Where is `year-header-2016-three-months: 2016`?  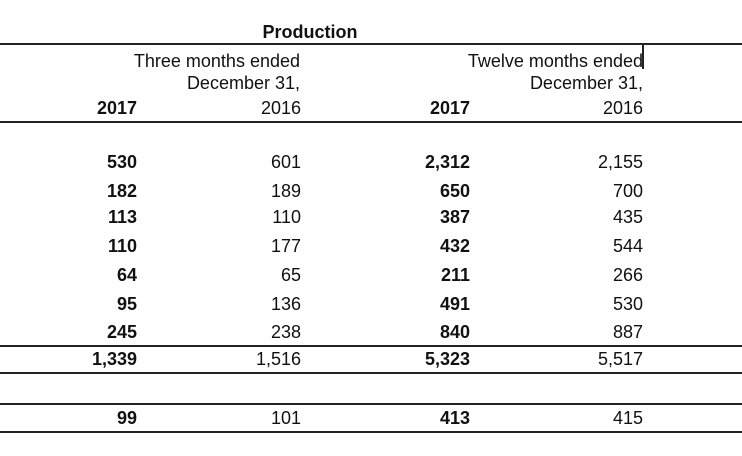
year-header-2016-three-months: 2016 is located at coordinates (280, 108).